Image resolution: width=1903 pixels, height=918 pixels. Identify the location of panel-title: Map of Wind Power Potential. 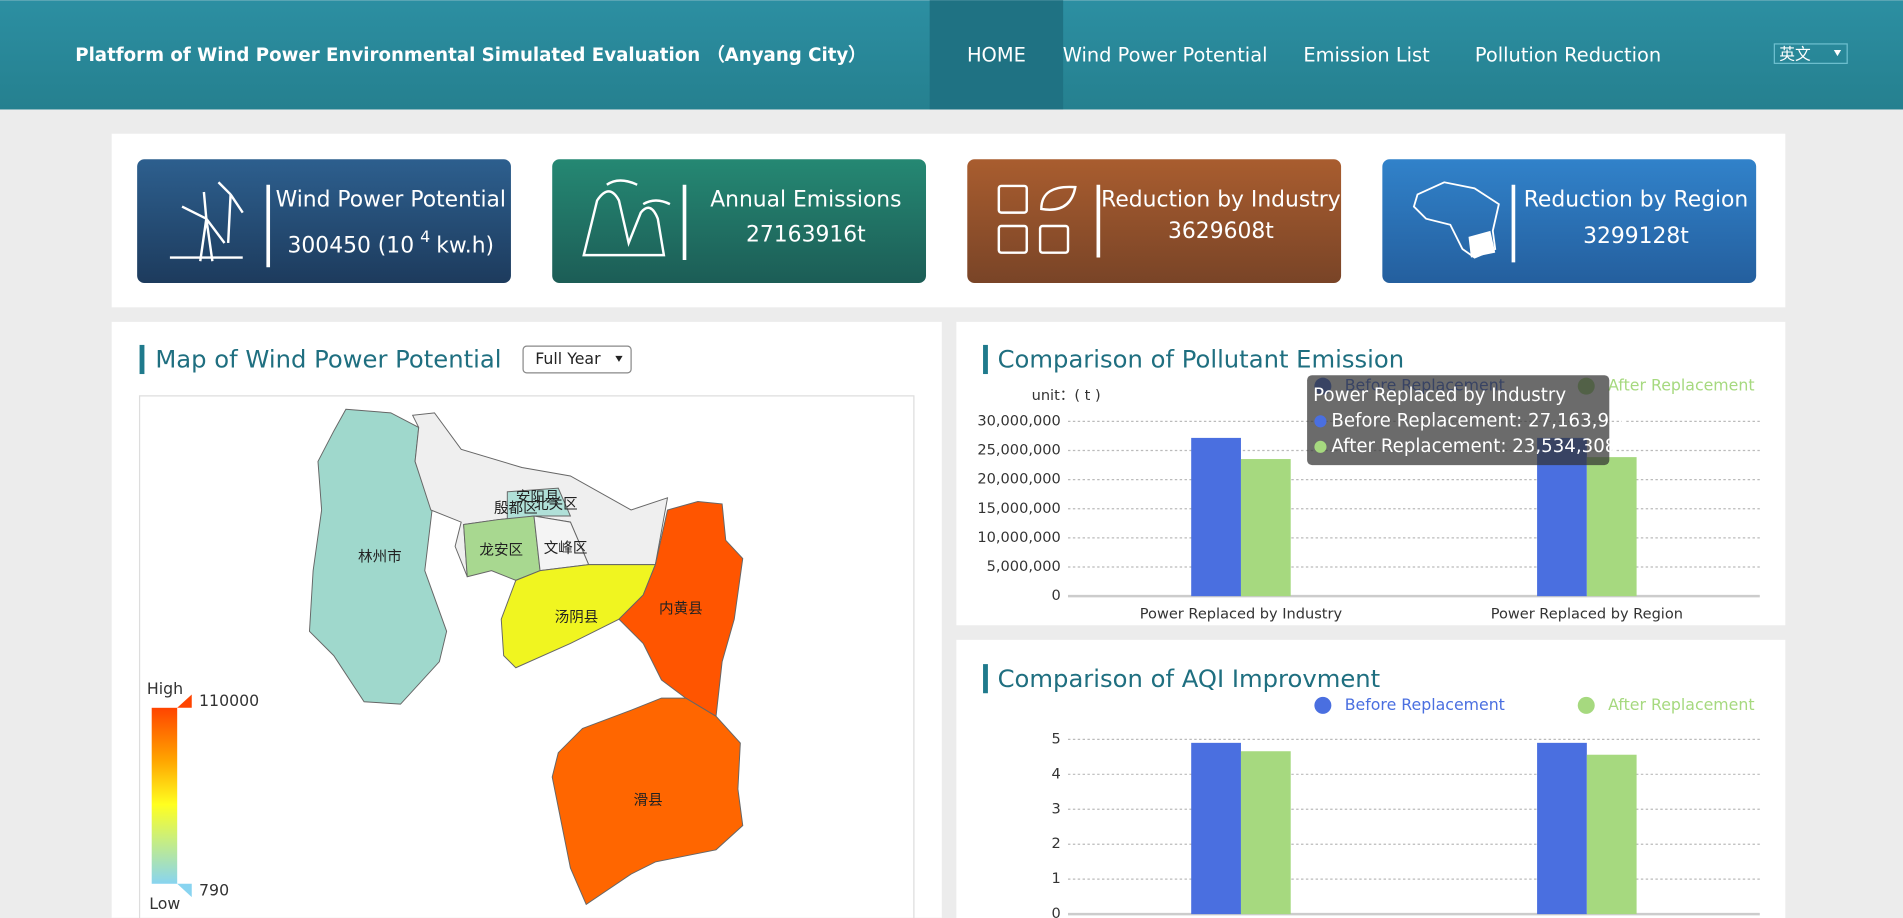
(328, 359).